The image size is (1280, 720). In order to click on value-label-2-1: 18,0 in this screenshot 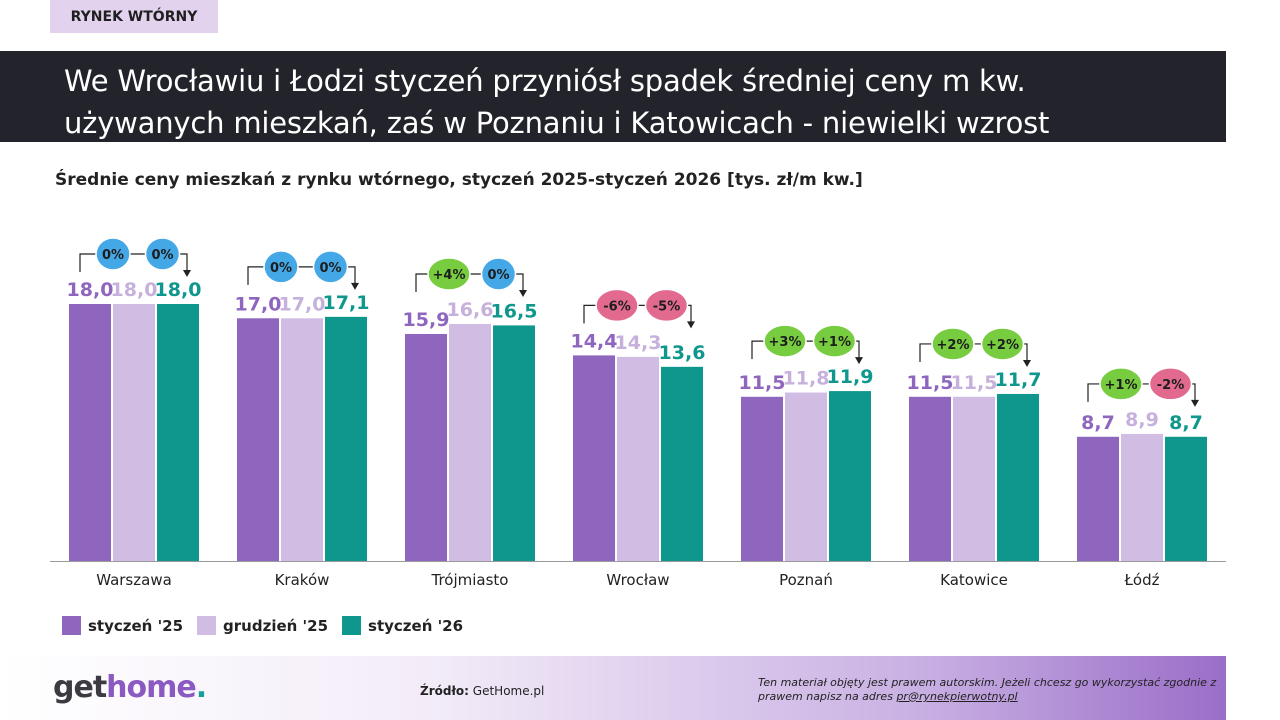, I will do `click(134, 290)`.